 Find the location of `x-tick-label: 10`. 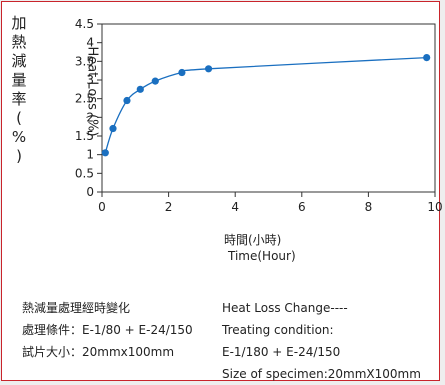

x-tick-label: 10 is located at coordinates (434, 207).